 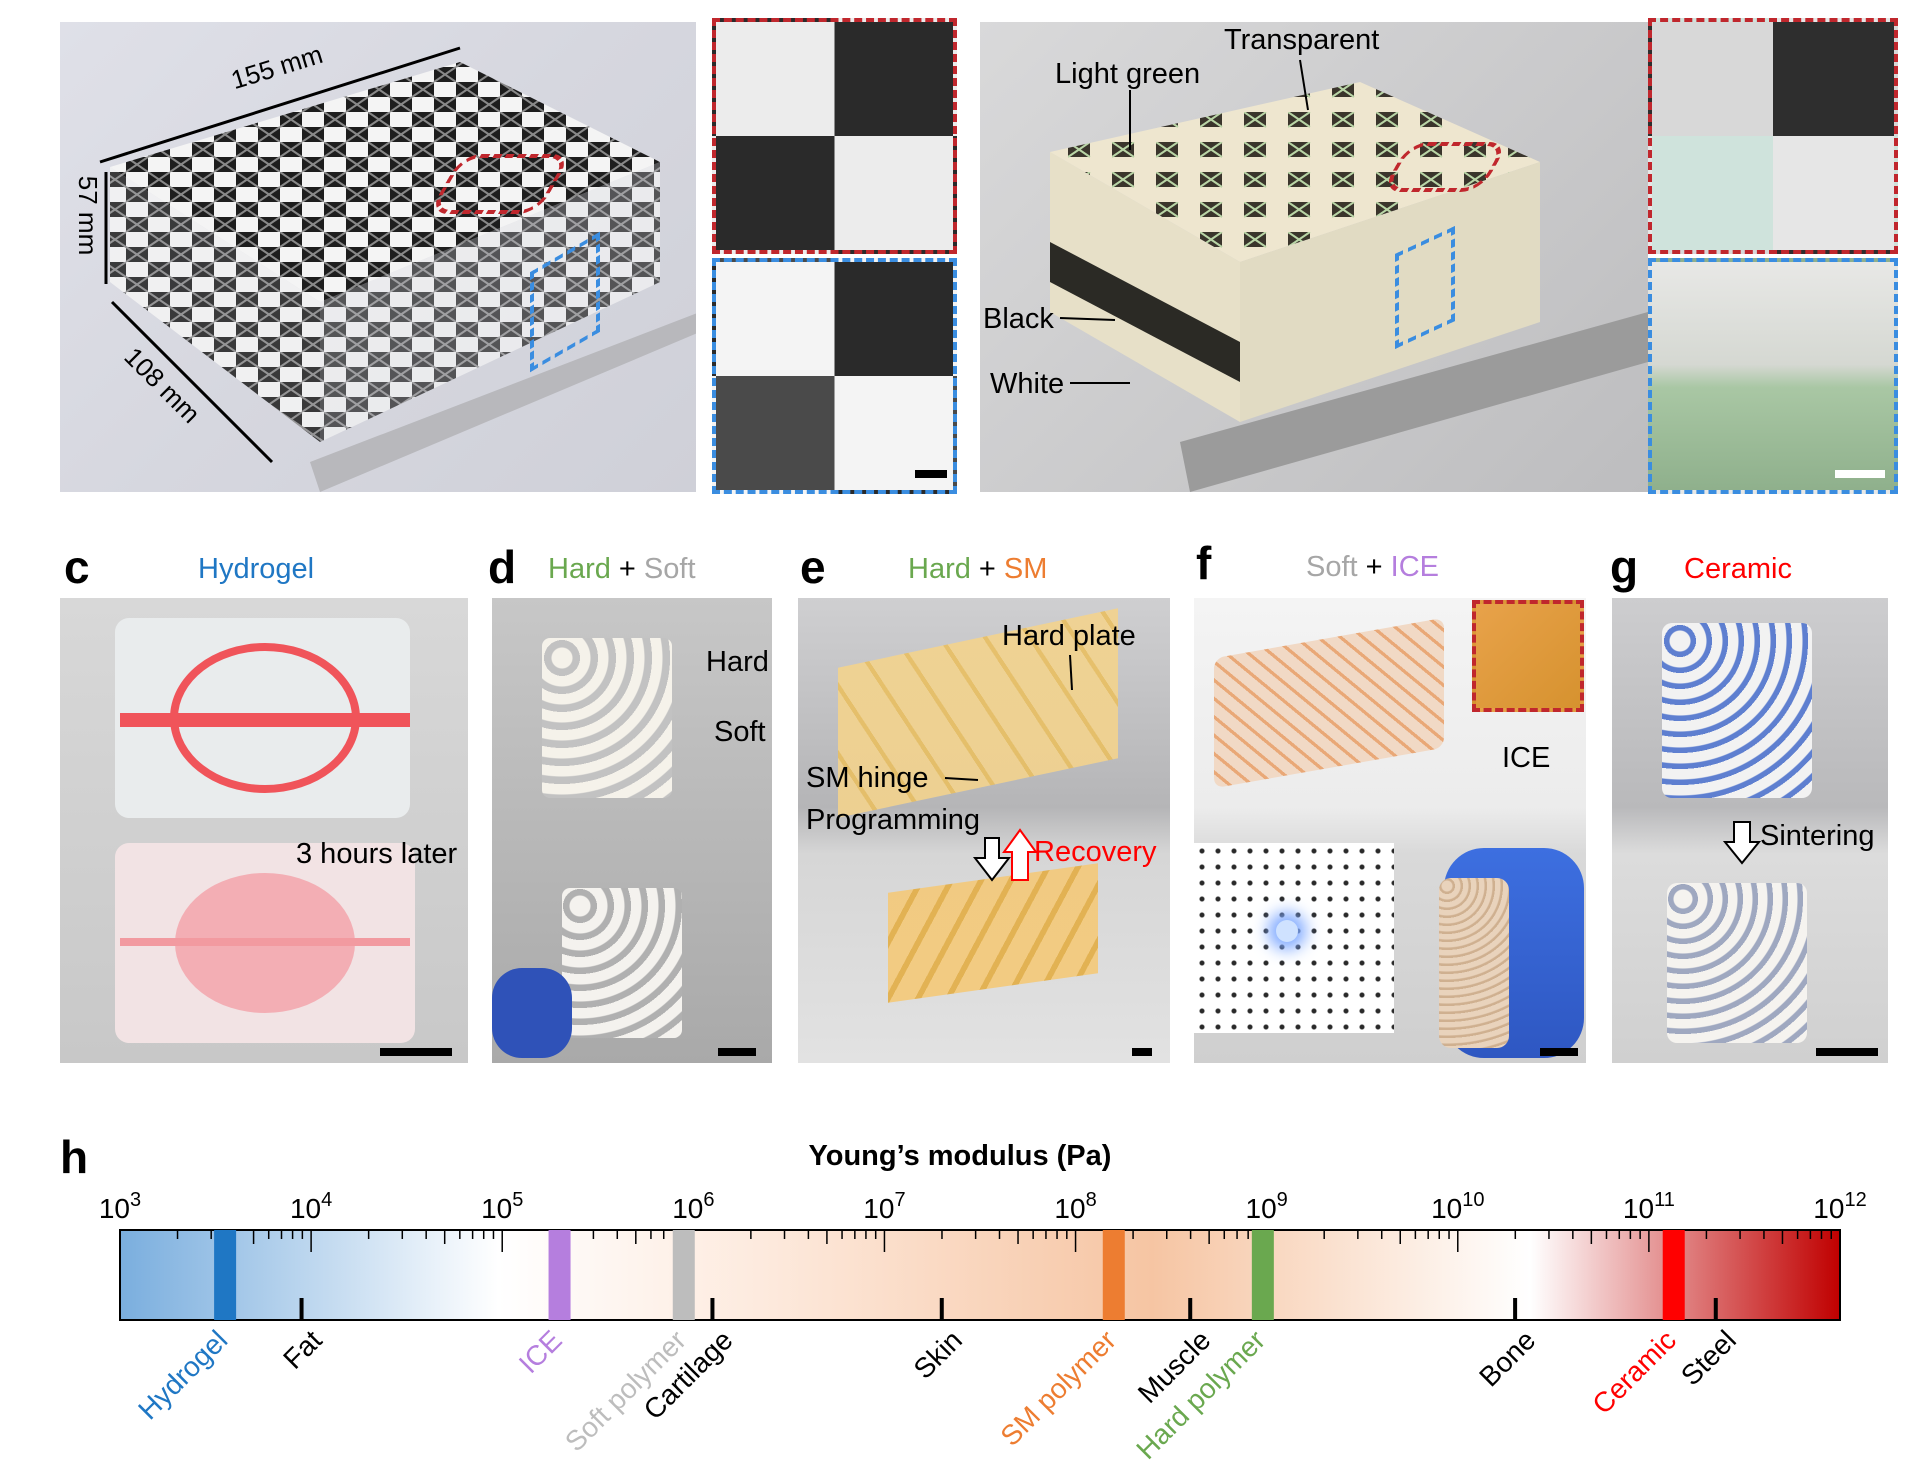 I want to click on panel-a-inset-top, so click(x=834, y=136).